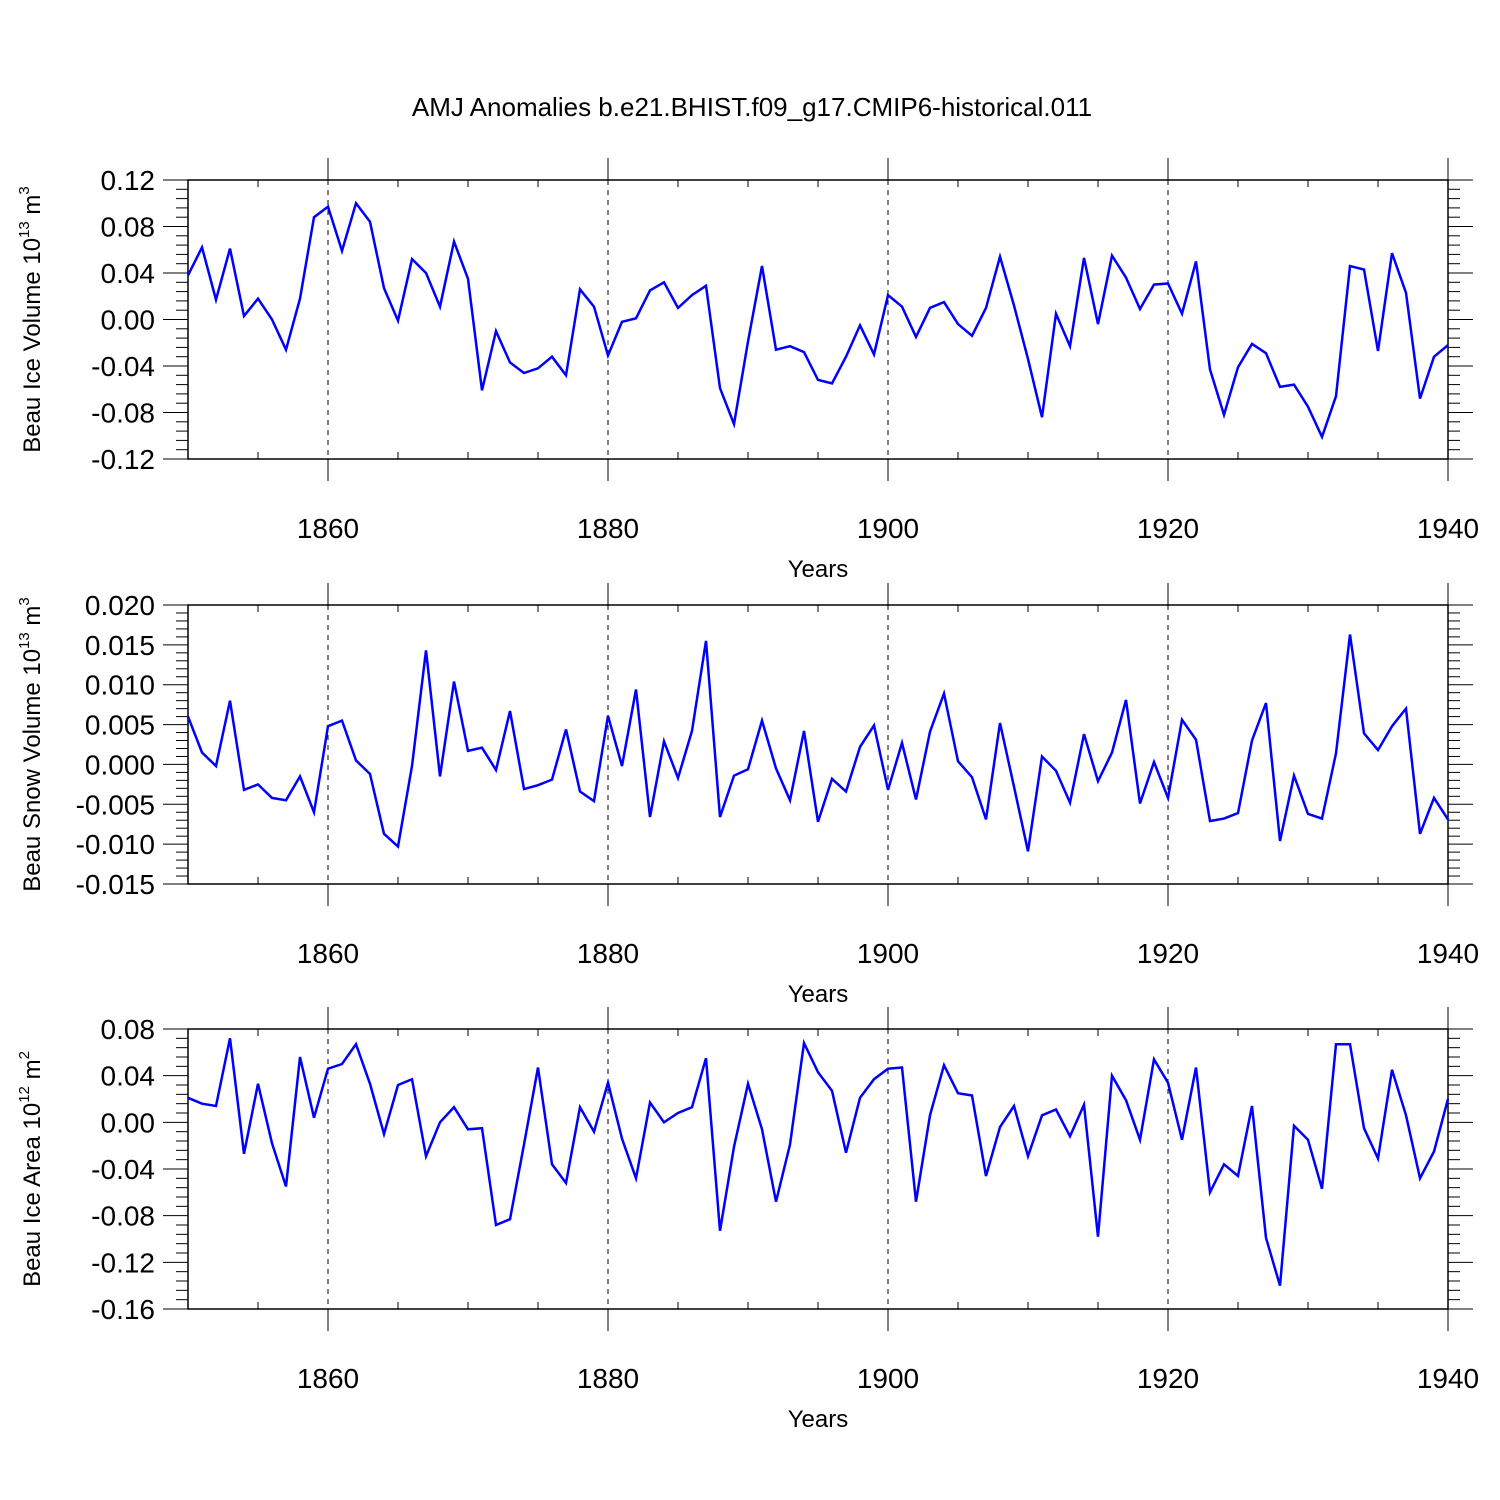 This screenshot has height=1500, width=1500. Describe the element at coordinates (123, 1309) in the screenshot. I see `ytick-label: -0.16` at that location.